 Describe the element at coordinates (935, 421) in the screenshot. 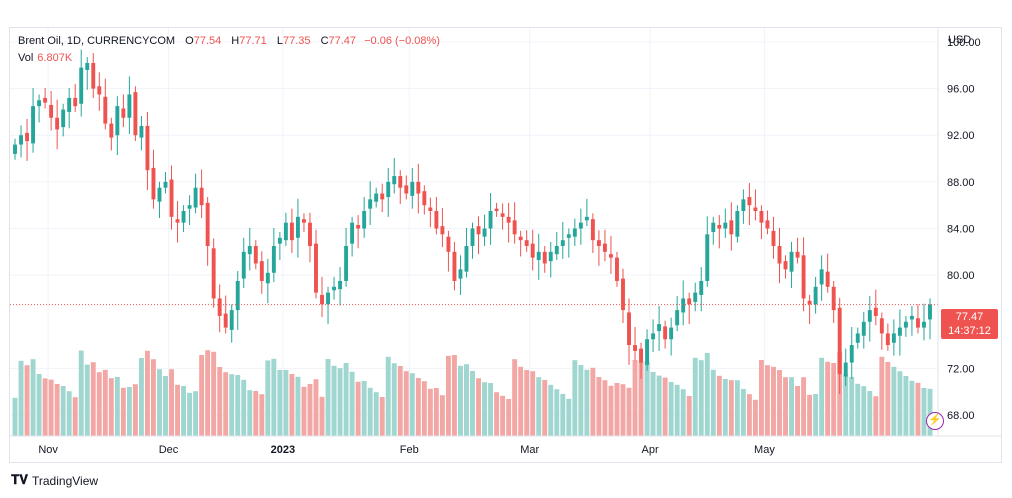

I see `lightning-icon: ⚡` at that location.